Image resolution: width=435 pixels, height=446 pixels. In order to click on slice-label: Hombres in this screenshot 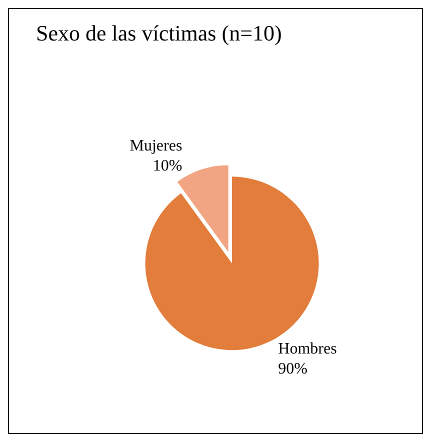, I will do `click(307, 349)`.